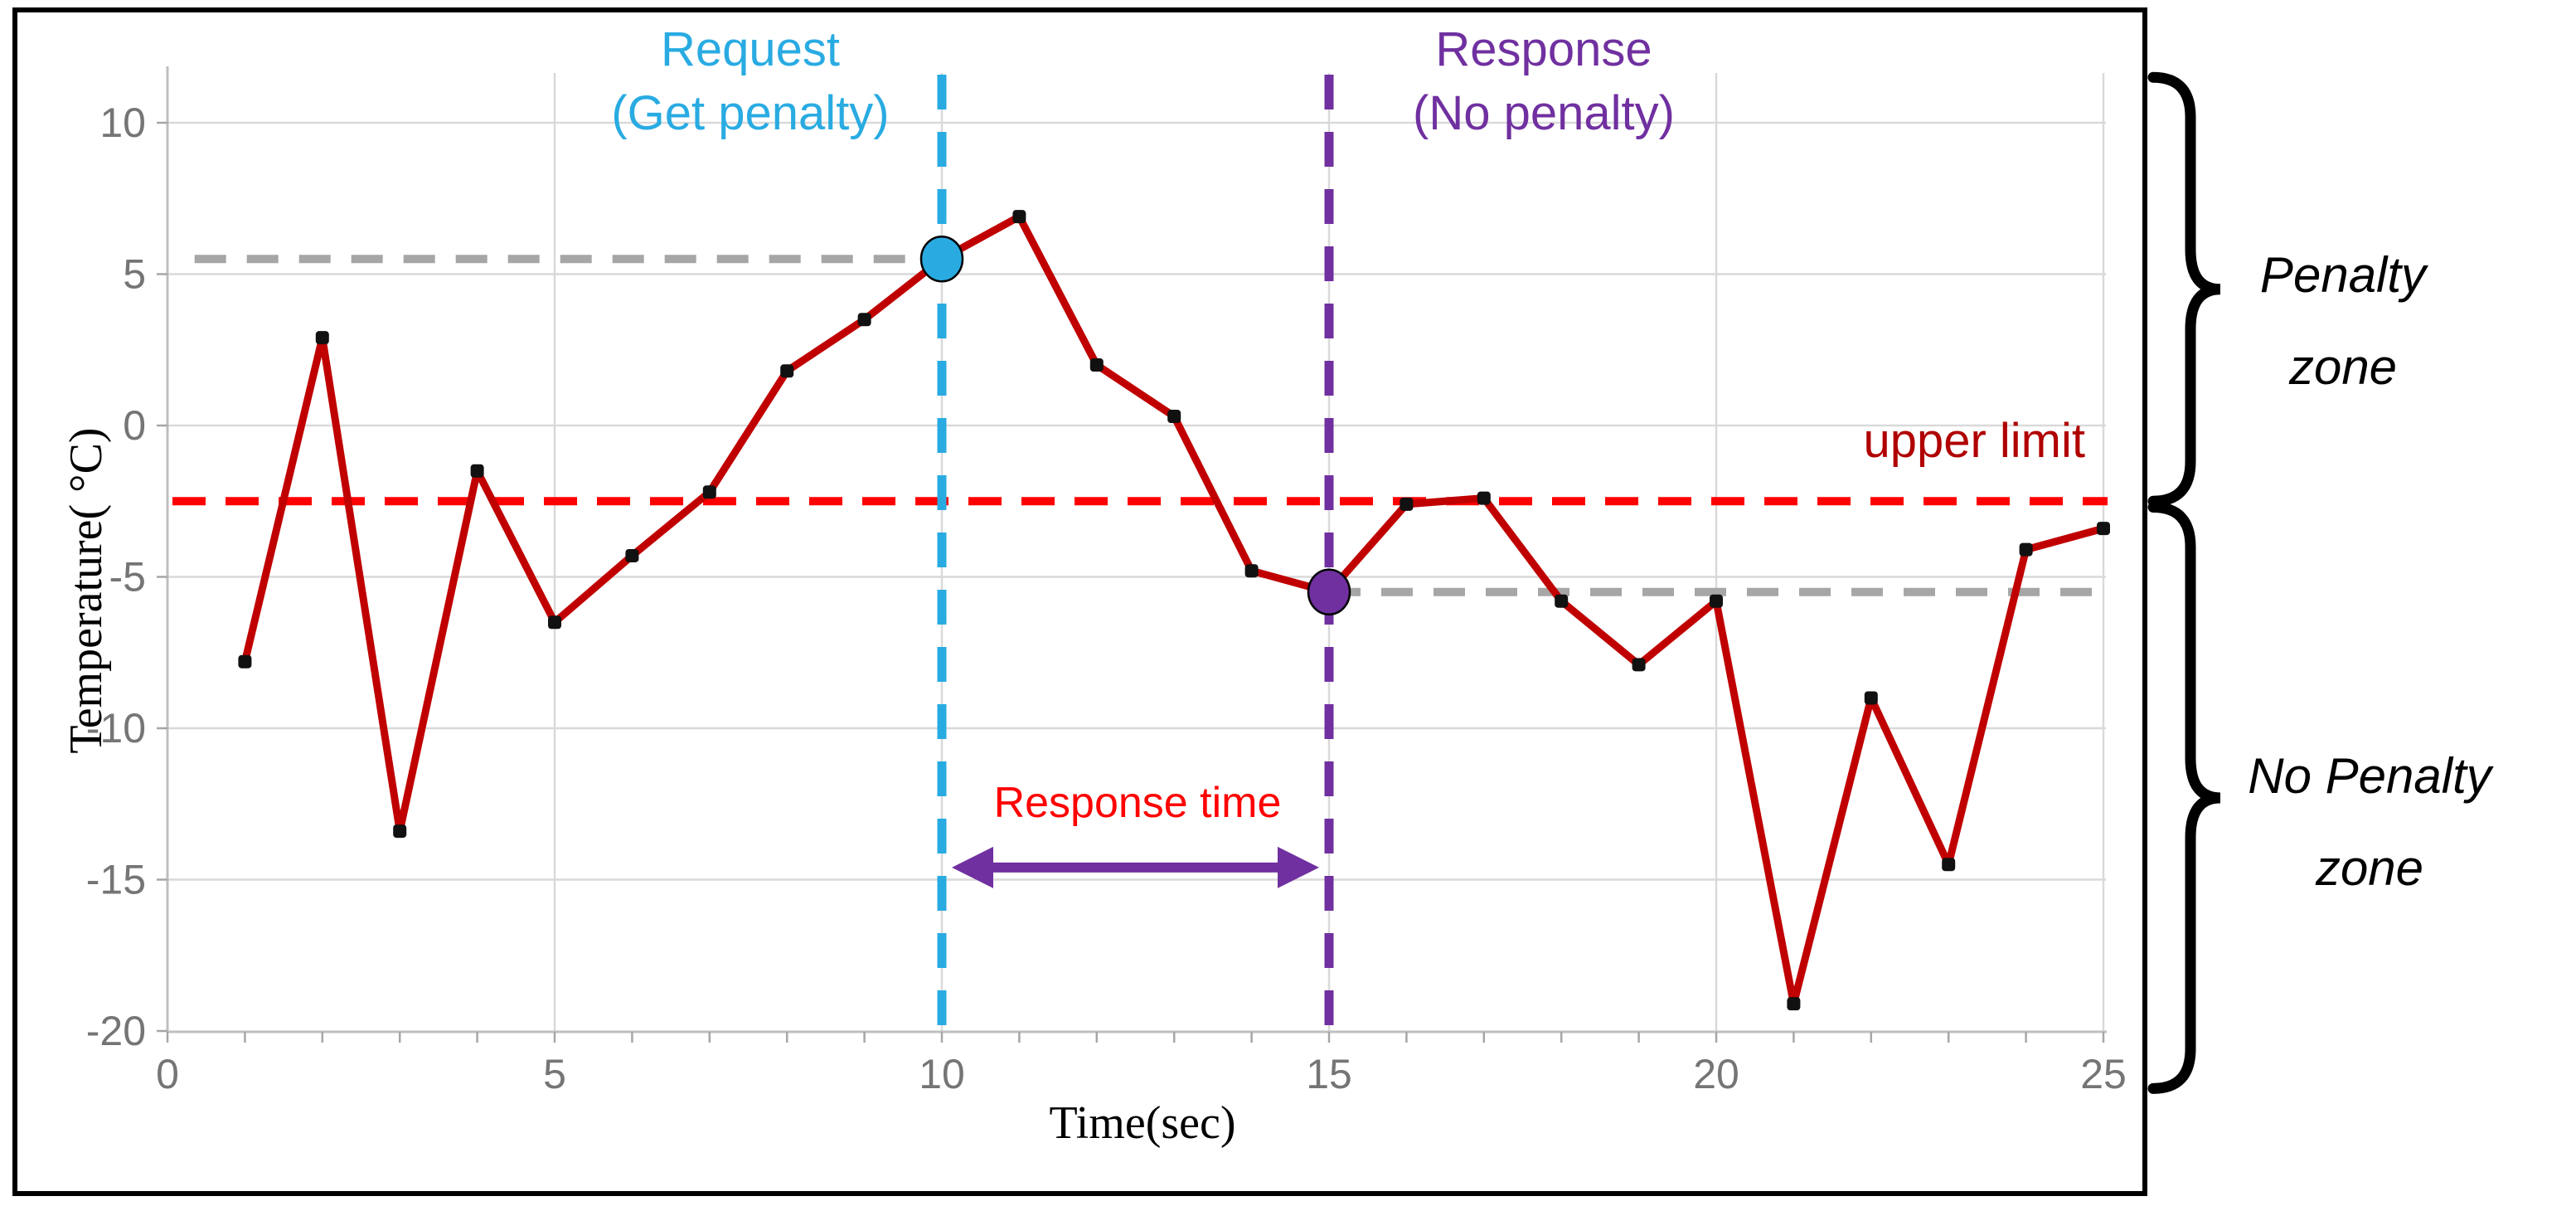 The height and width of the screenshot is (1206, 2576). Describe the element at coordinates (116, 880) in the screenshot. I see `y-tick-label: -15` at that location.